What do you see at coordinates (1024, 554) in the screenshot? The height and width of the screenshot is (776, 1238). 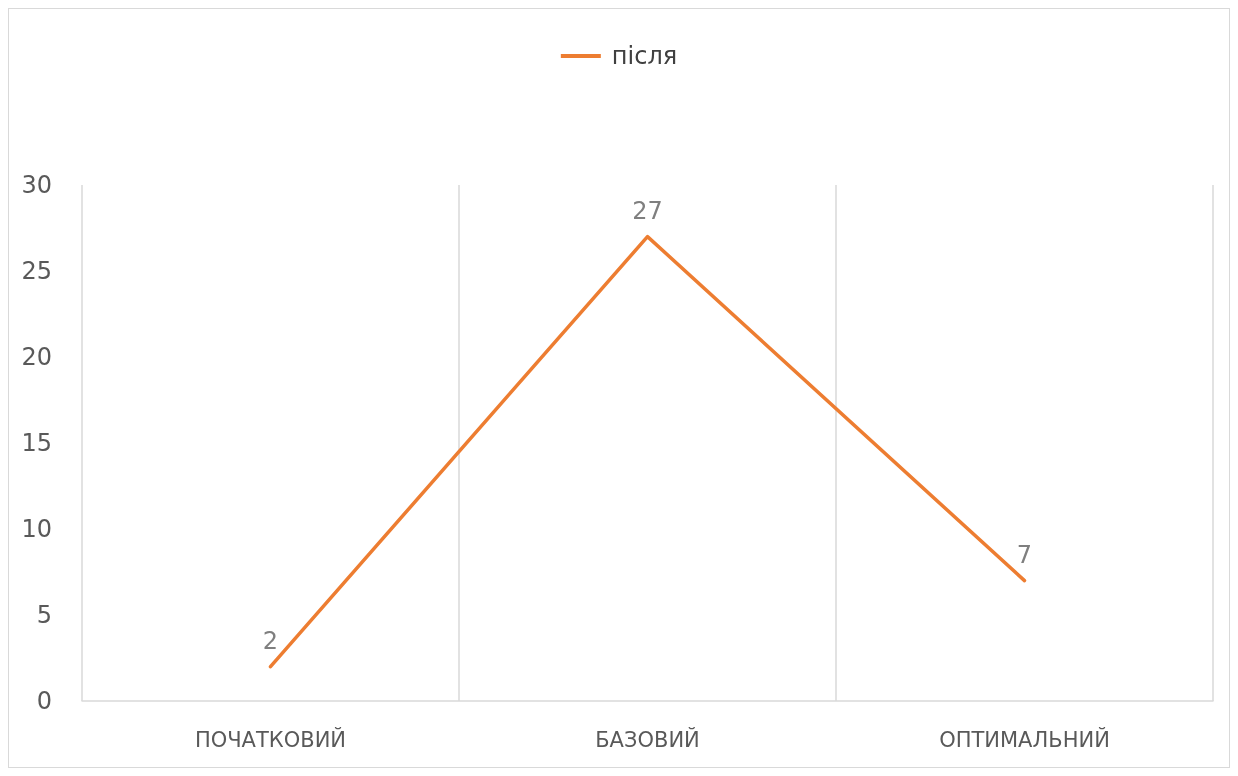 I see `data-label: 7` at bounding box center [1024, 554].